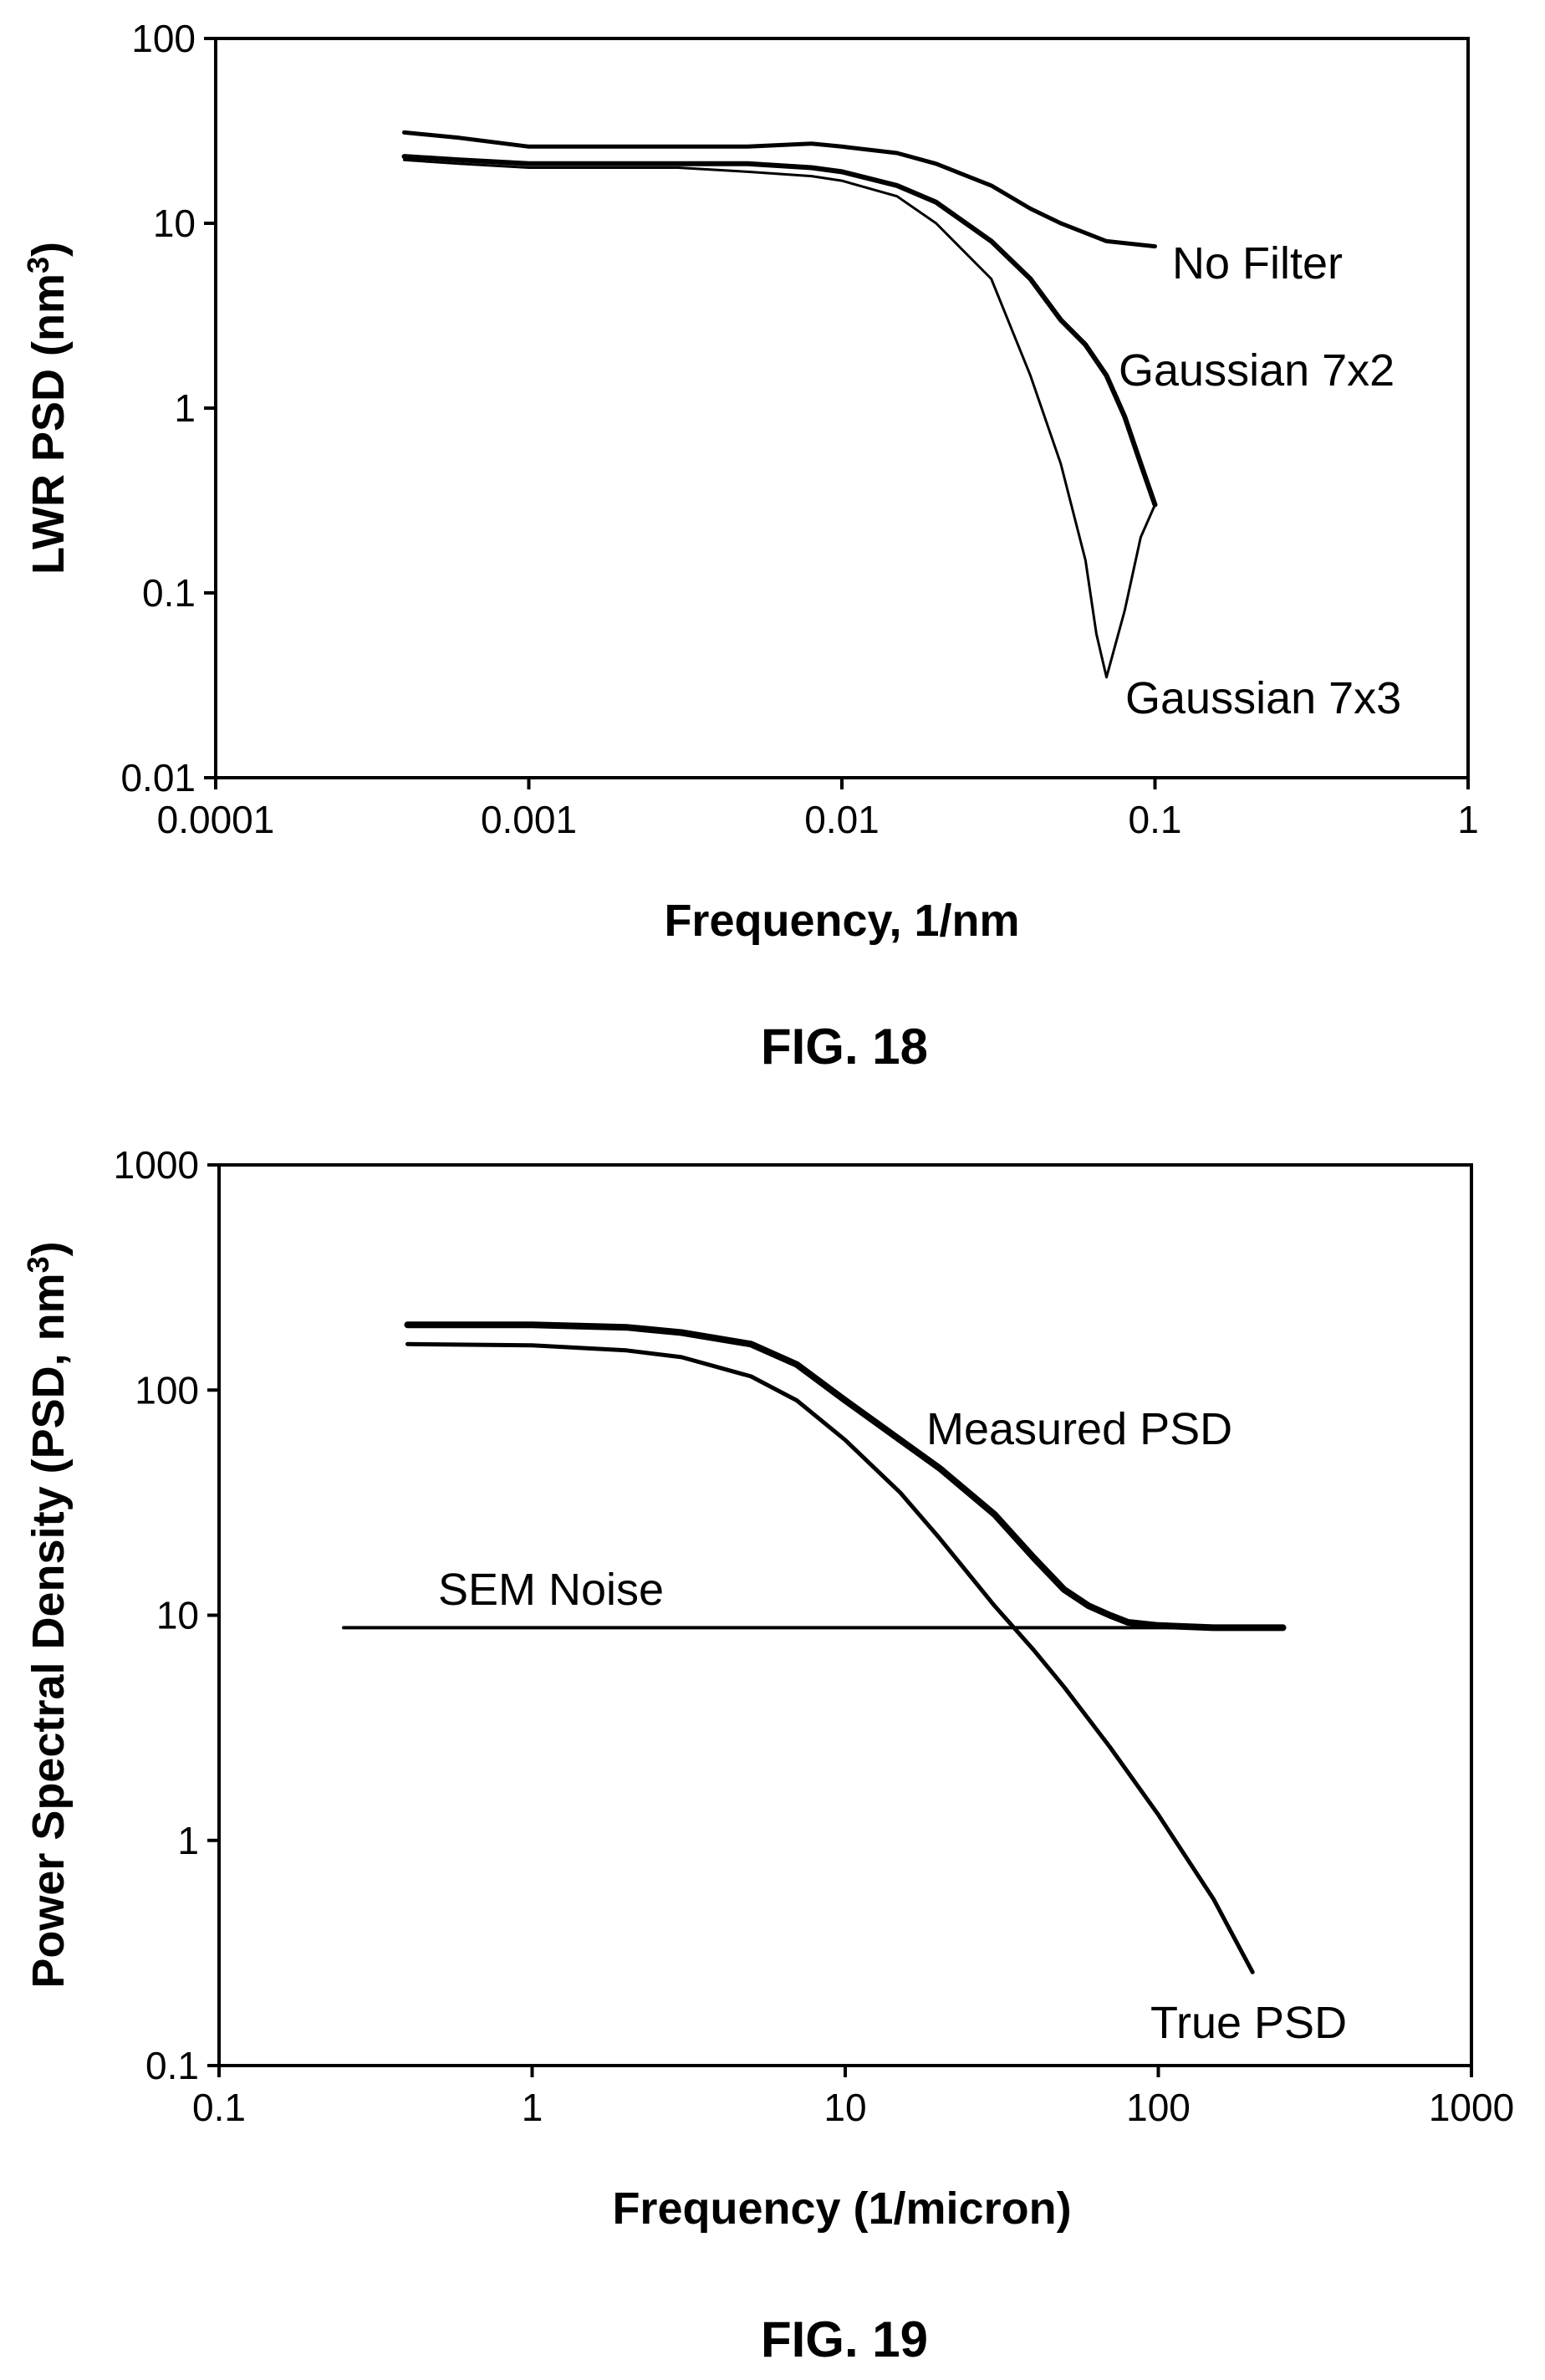 Image resolution: width=1545 pixels, height=2380 pixels. I want to click on x-tick-label: 10, so click(844, 2107).